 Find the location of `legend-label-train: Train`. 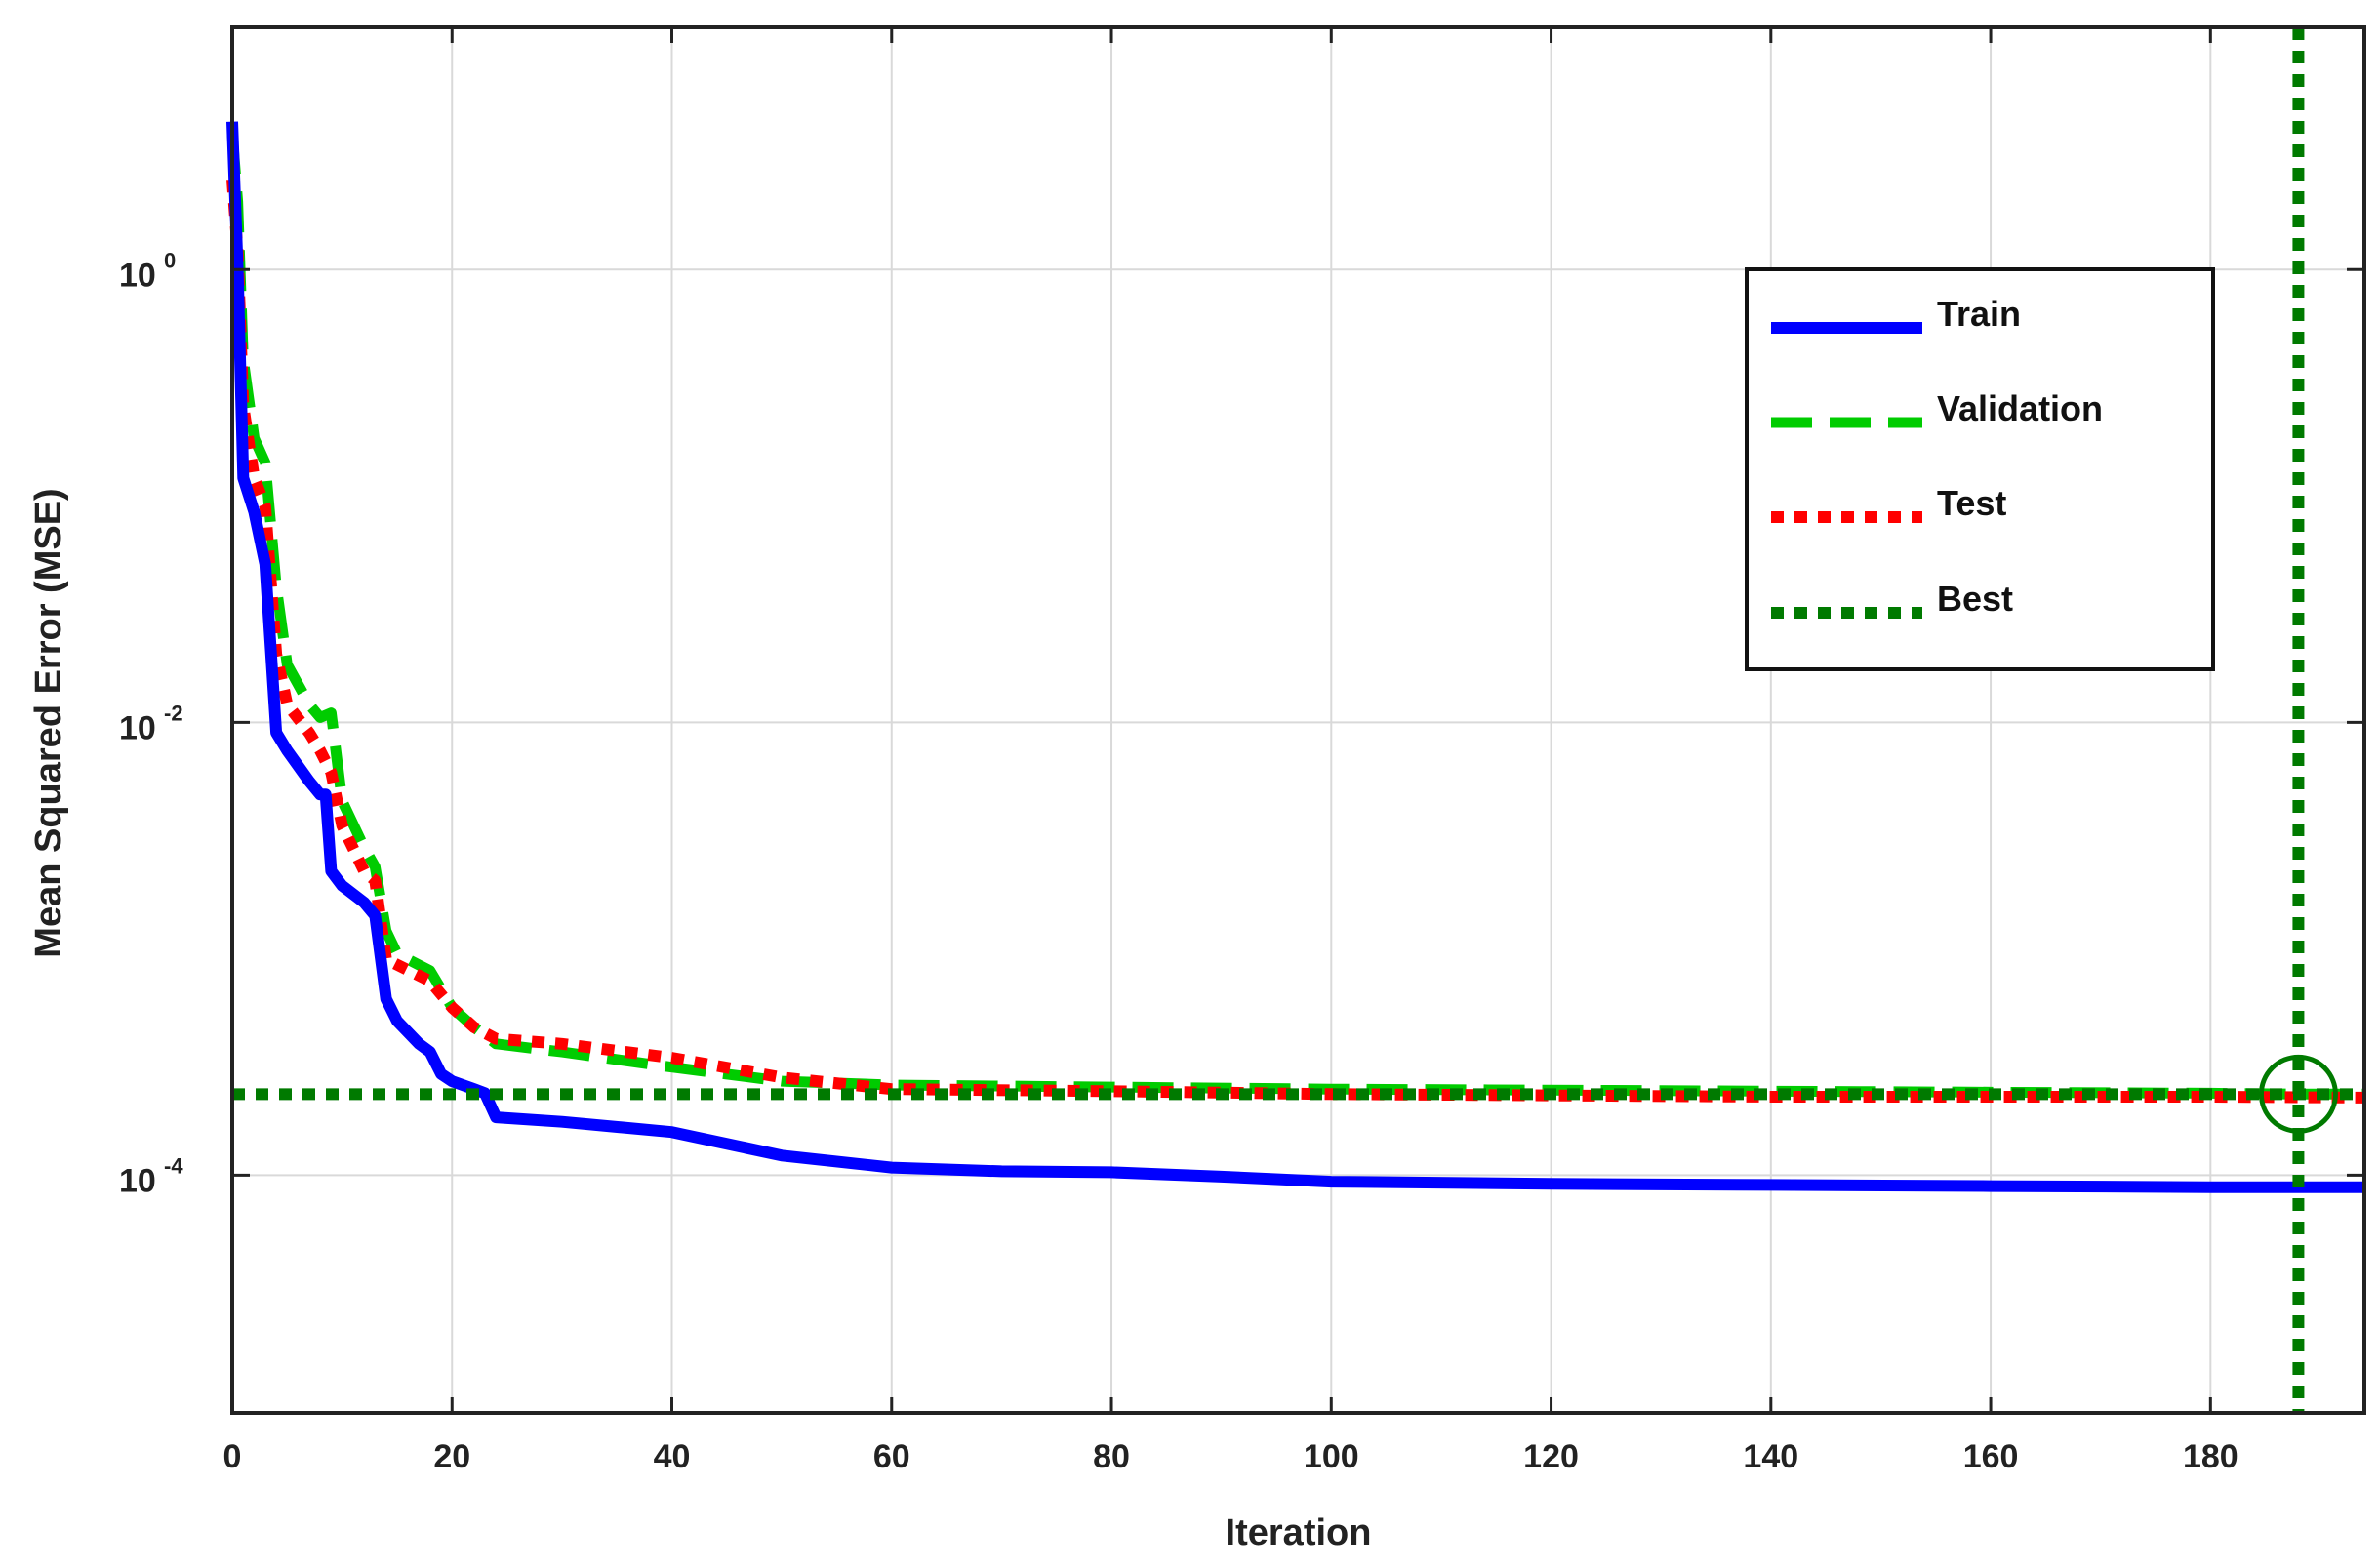

legend-label-train: Train is located at coordinates (1979, 314).